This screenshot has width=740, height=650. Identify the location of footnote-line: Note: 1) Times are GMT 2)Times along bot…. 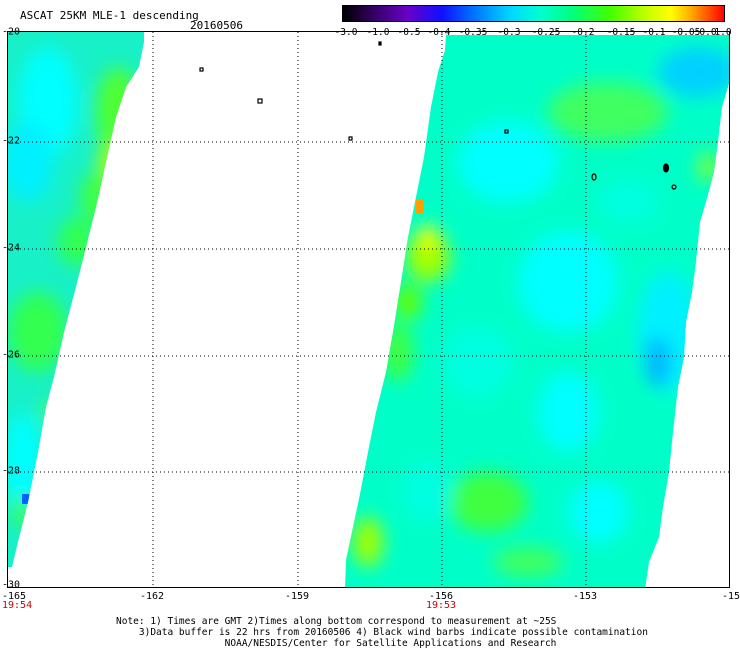
(336, 621).